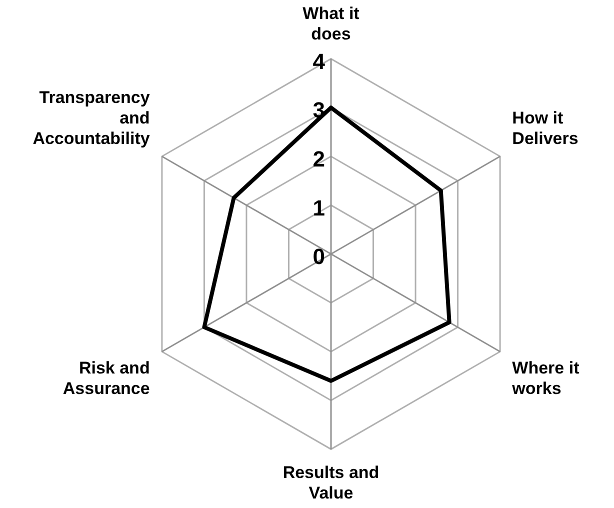 This screenshot has width=614, height=508. What do you see at coordinates (545, 378) in the screenshot?
I see `spoke-label: Where it works` at bounding box center [545, 378].